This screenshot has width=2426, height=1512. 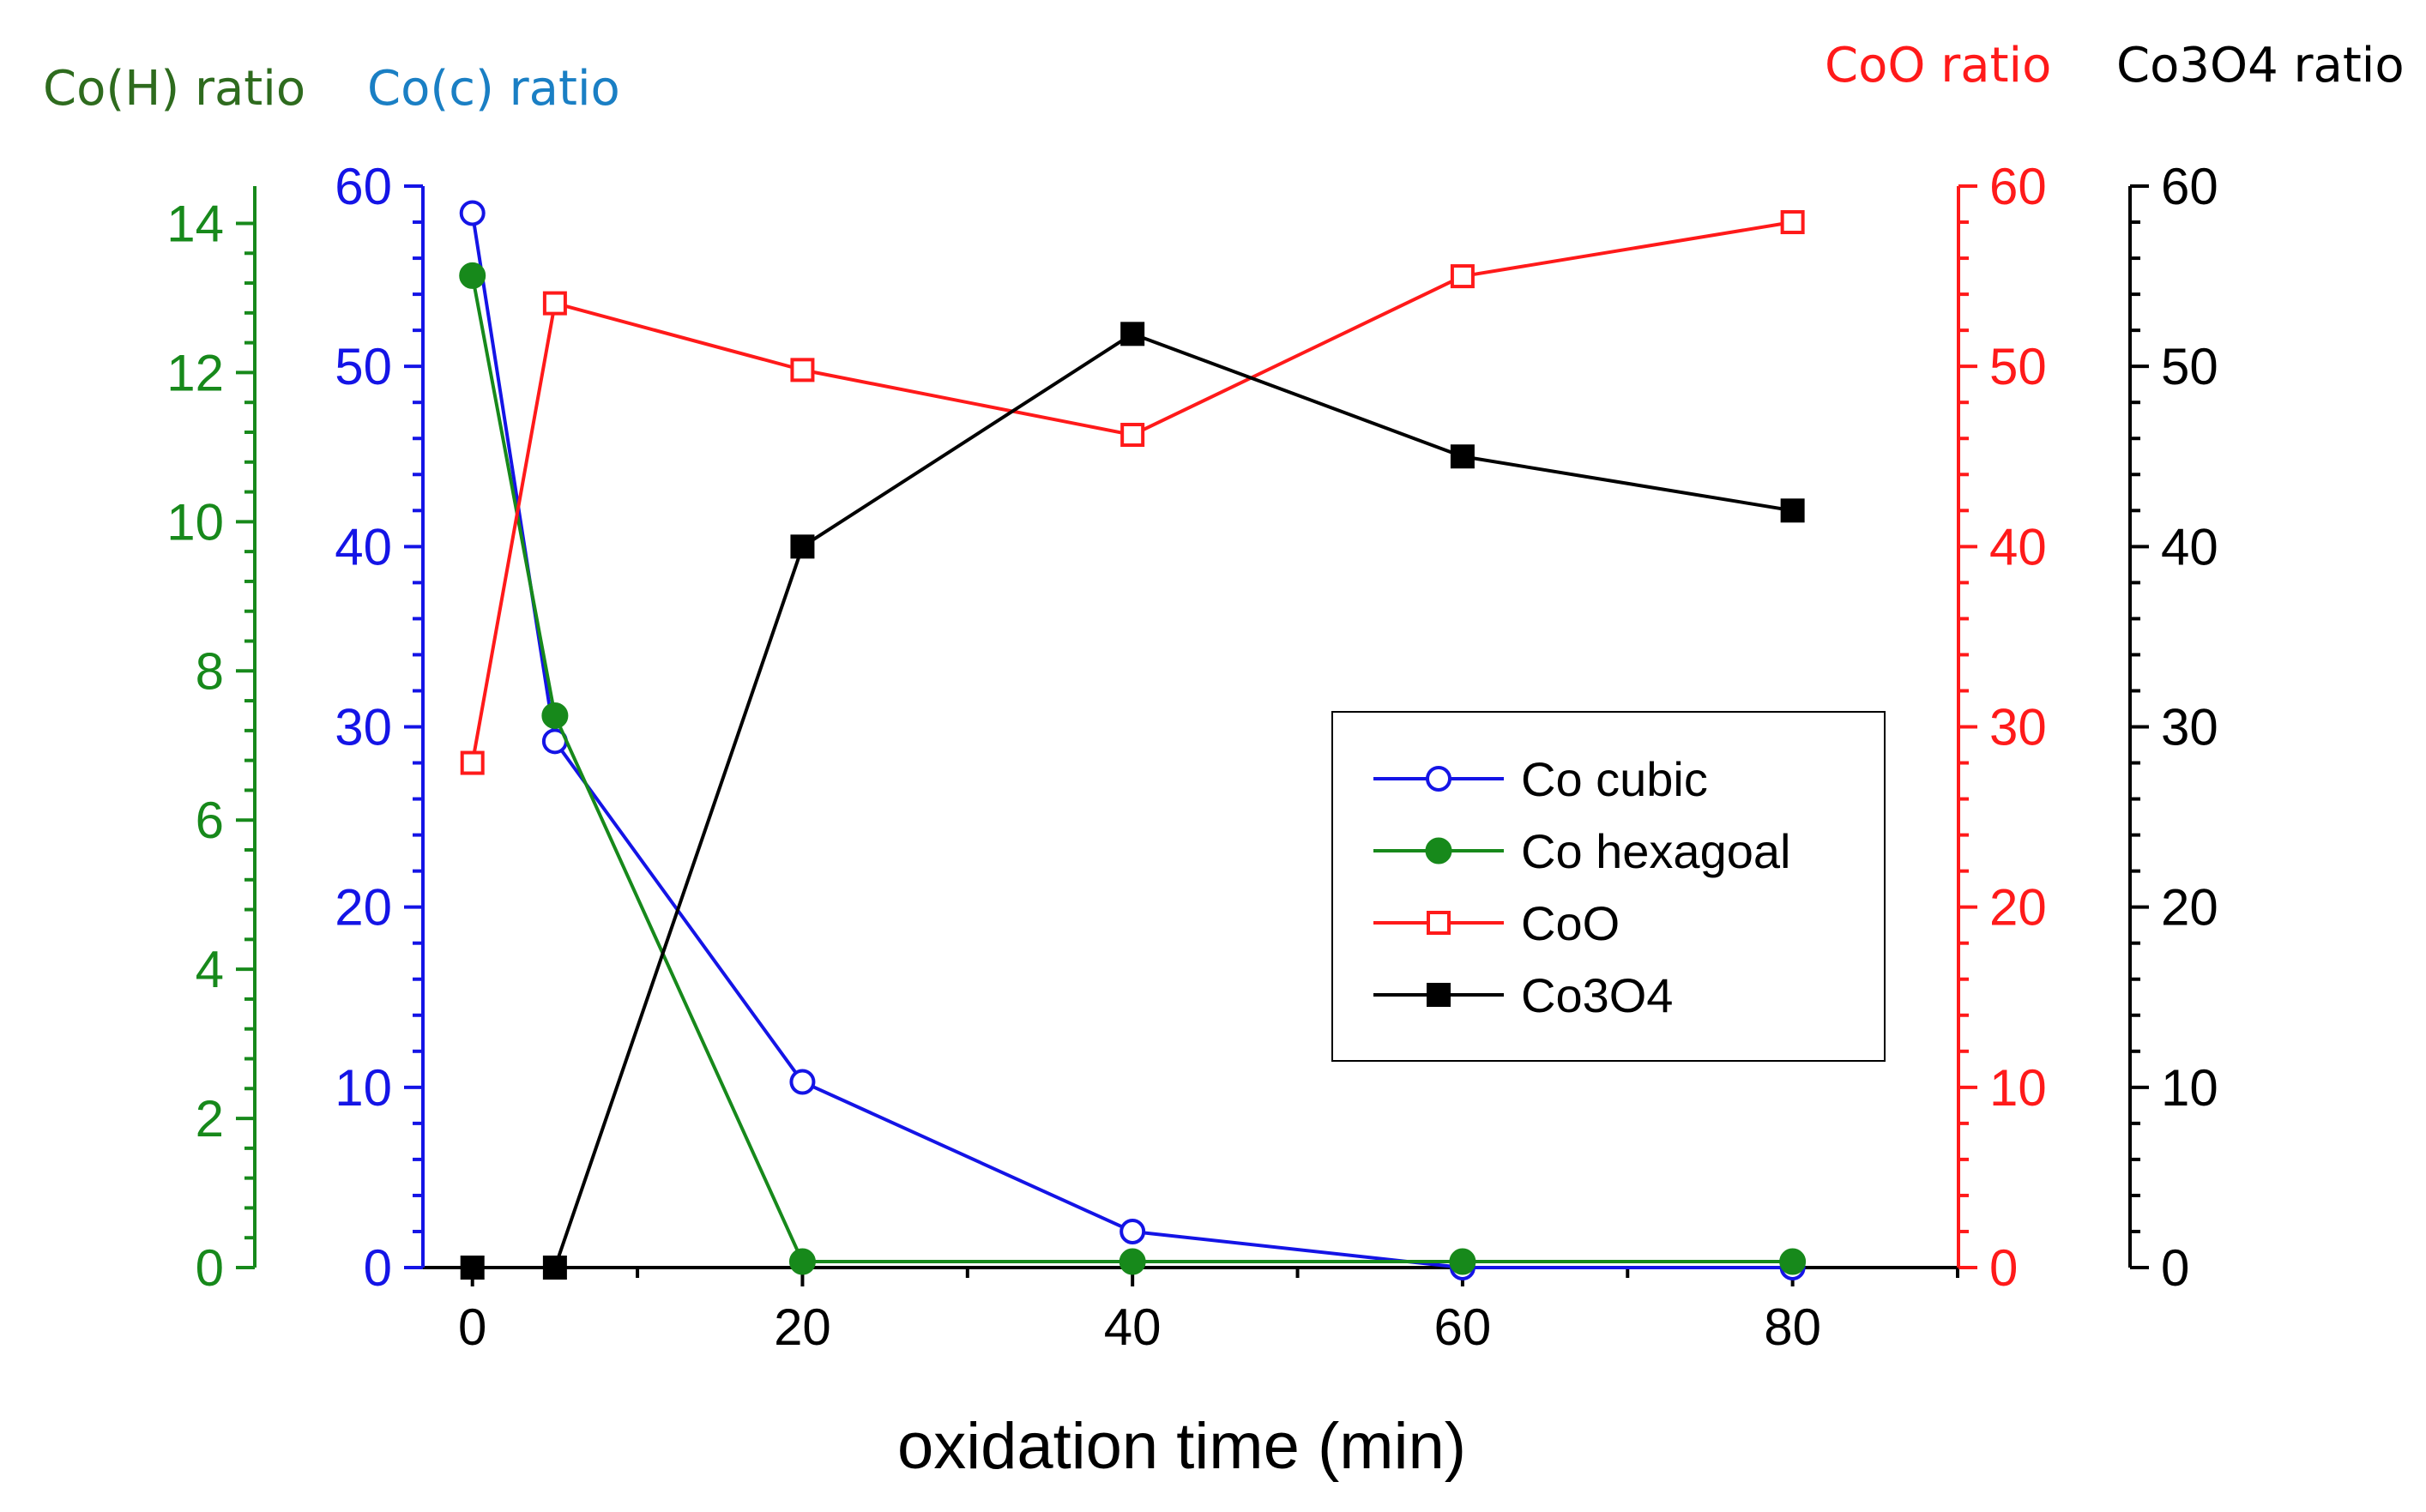 What do you see at coordinates (364, 186) in the screenshot?
I see `coc-tick-label: 60` at bounding box center [364, 186].